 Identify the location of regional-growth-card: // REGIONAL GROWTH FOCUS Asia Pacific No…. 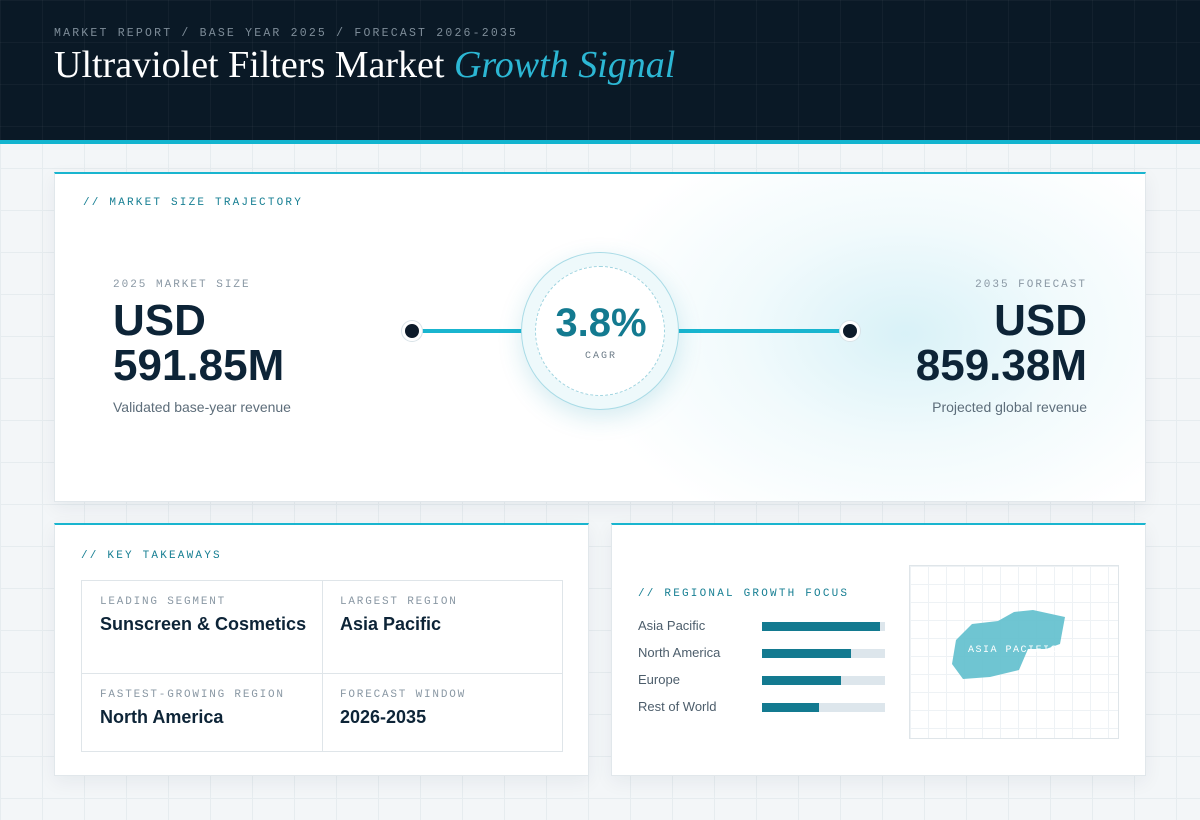
(878, 649).